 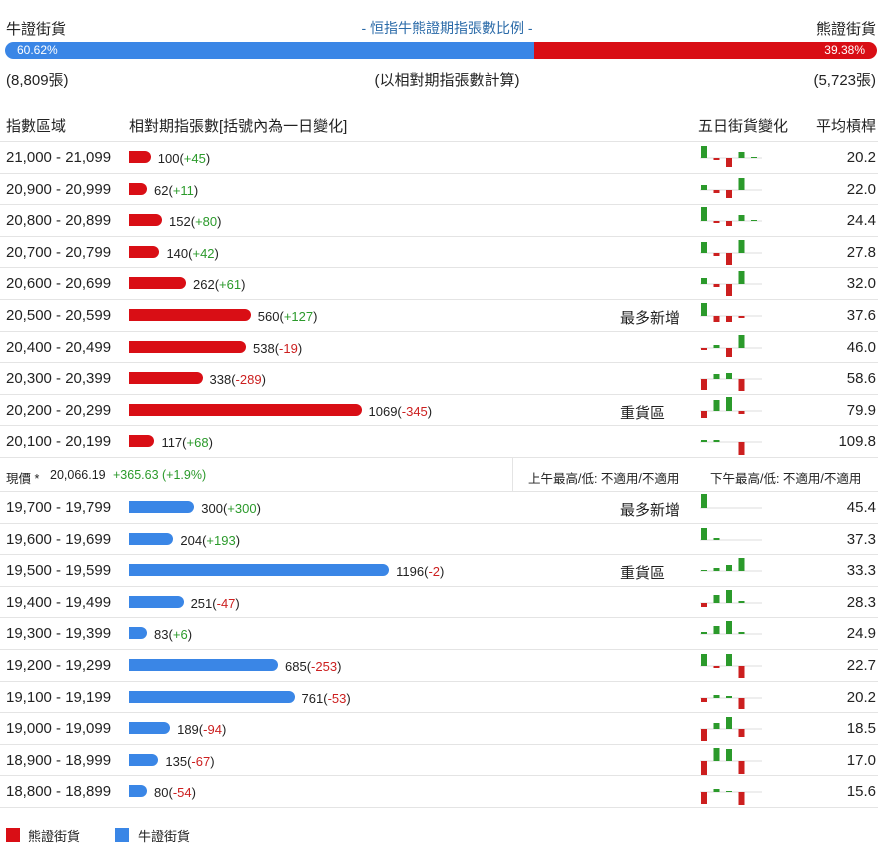 What do you see at coordinates (439, 190) in the screenshot?
I see `table-row: 20,900 - 20,999 62(+11) 22.0` at bounding box center [439, 190].